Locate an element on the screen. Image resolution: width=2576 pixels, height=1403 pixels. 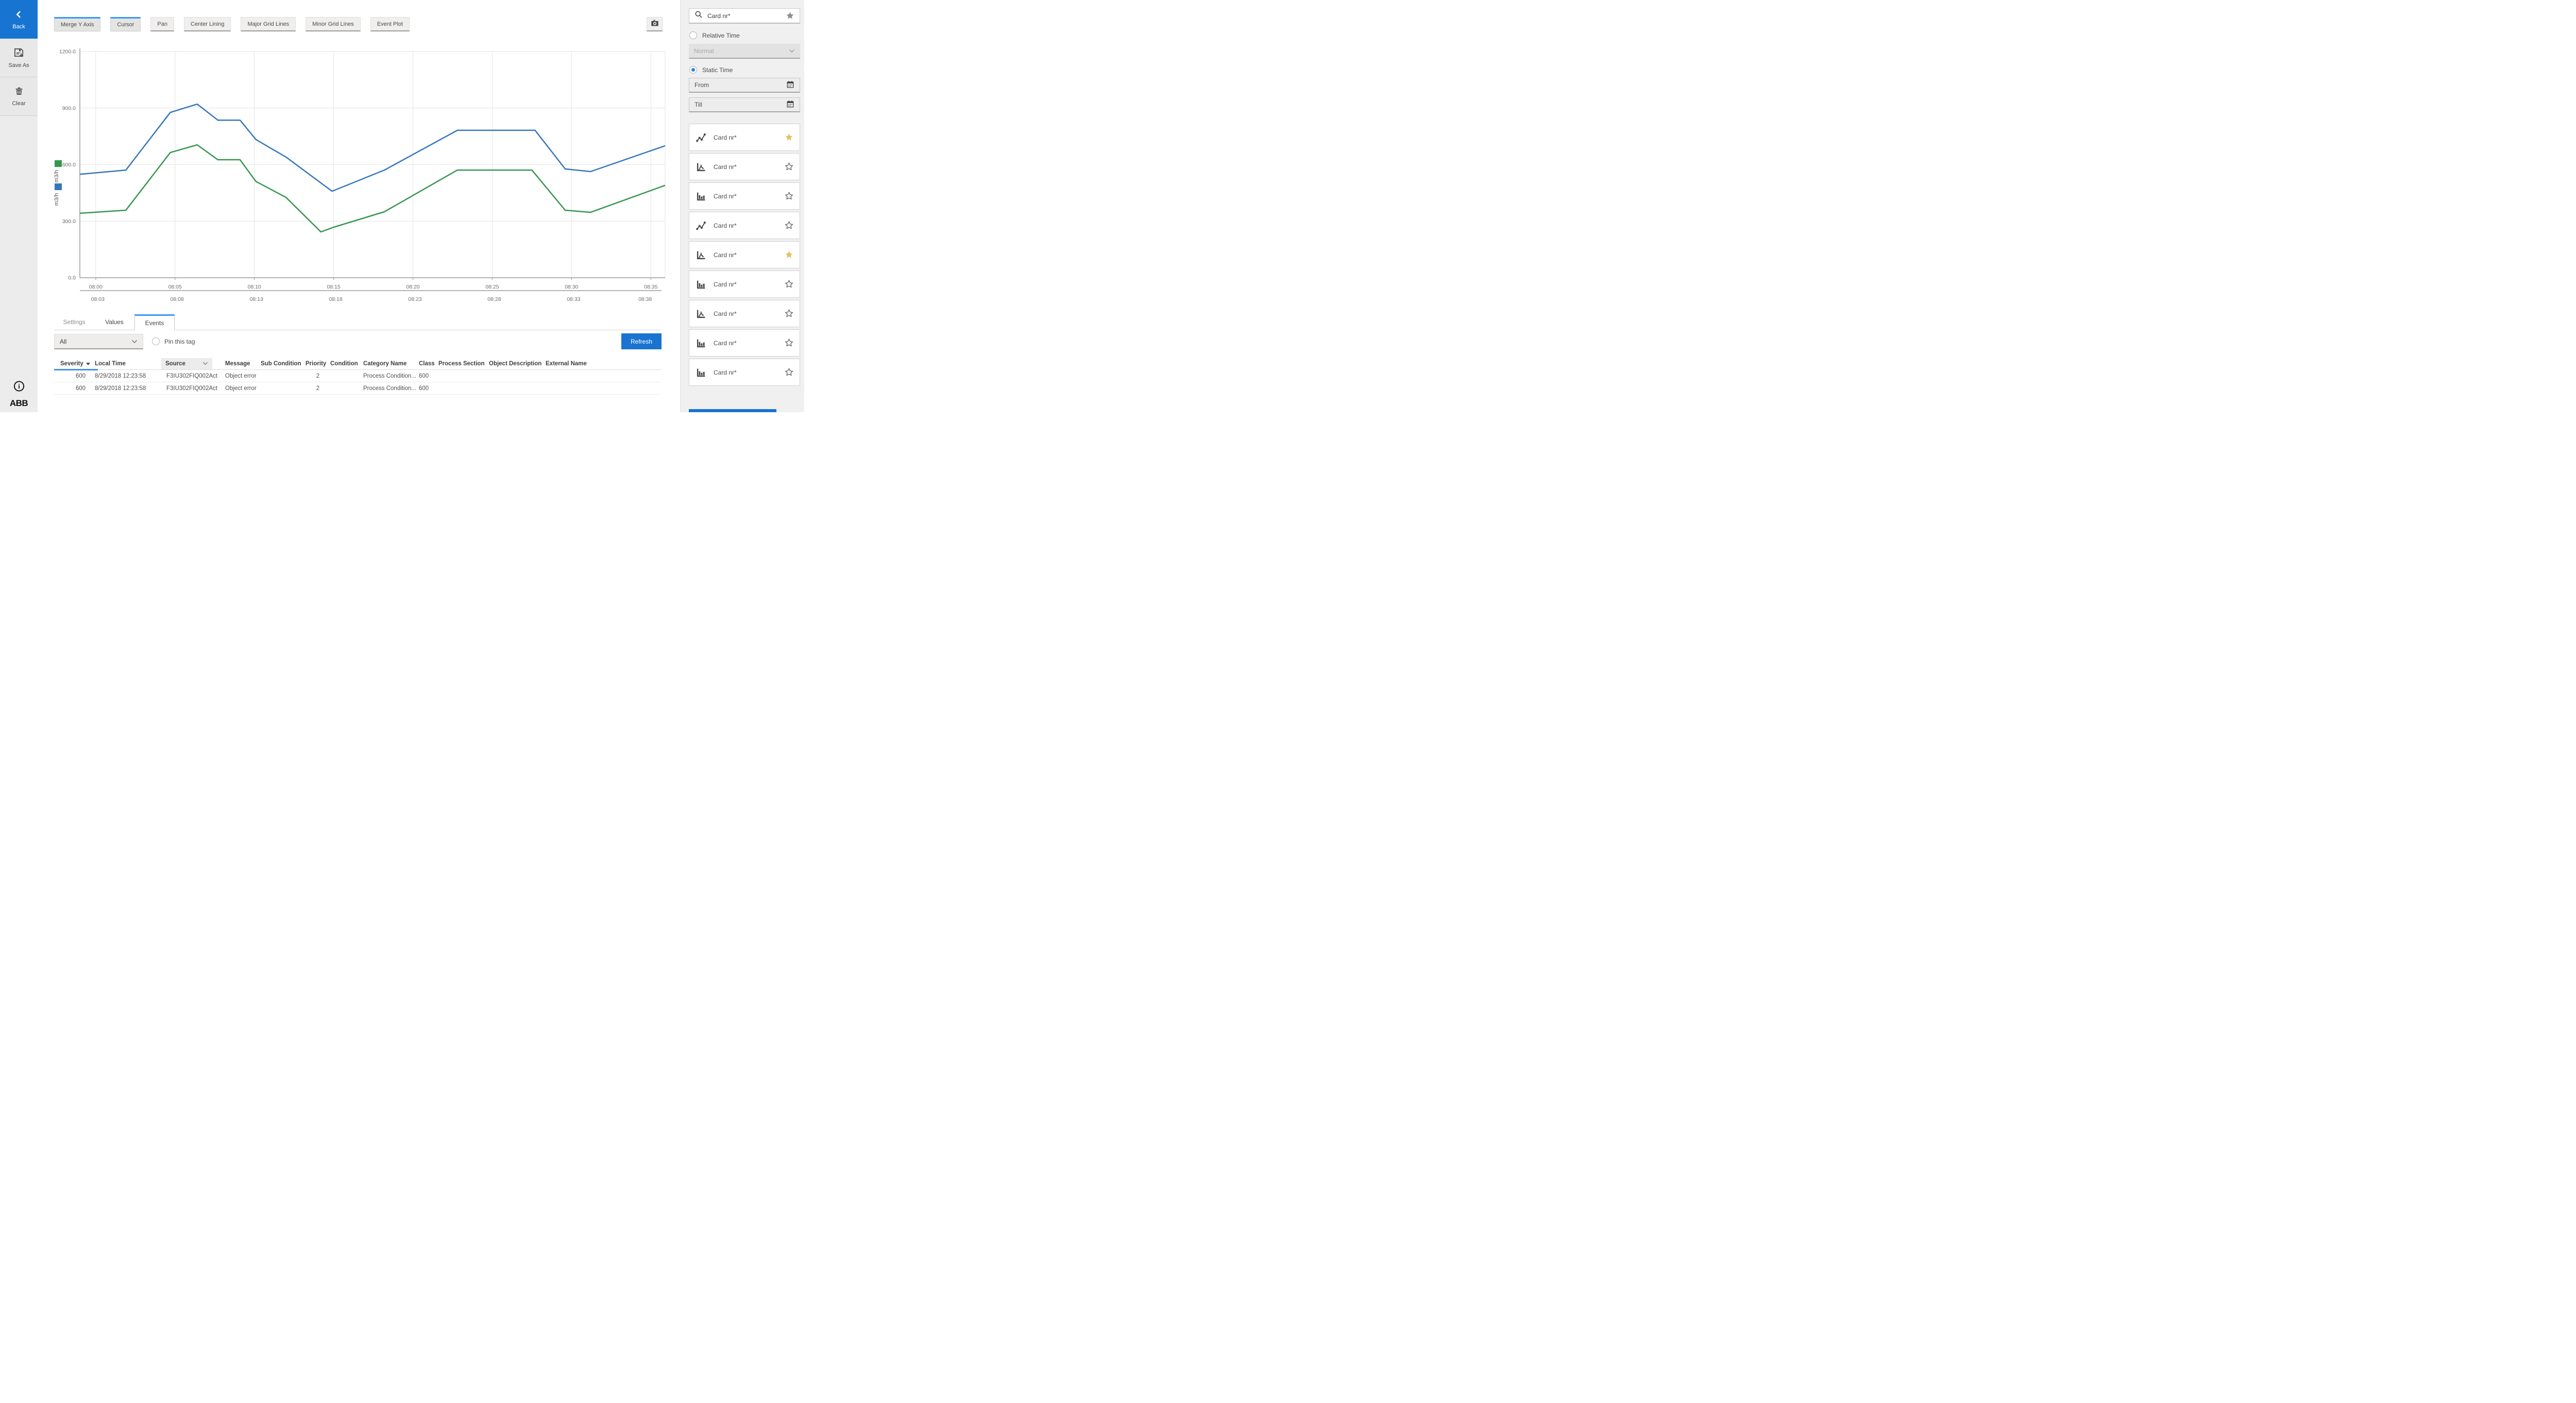
event-cell-severity: 600 is located at coordinates (80, 376).